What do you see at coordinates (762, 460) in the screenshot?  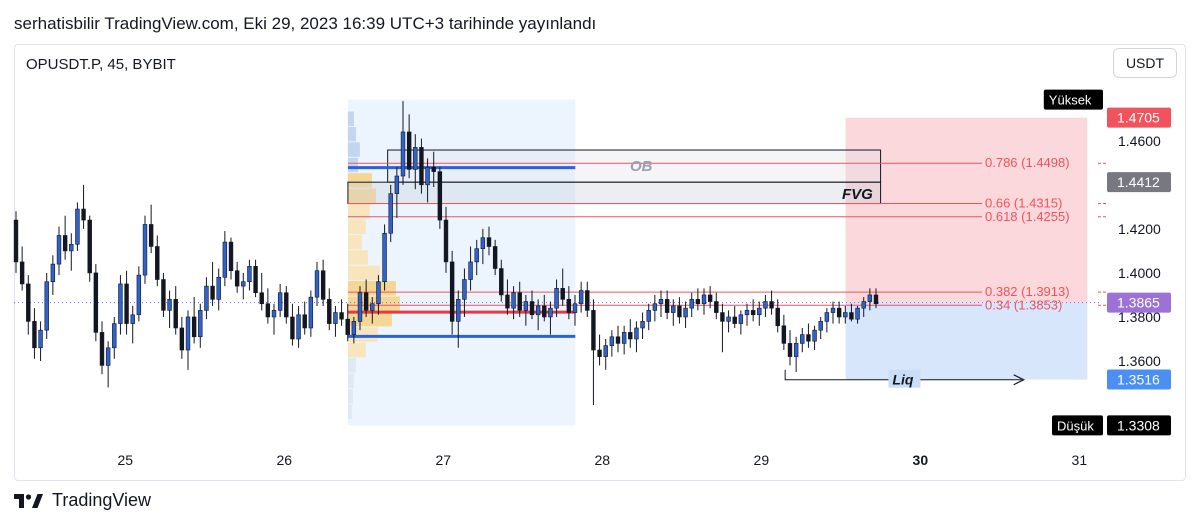 I see `x-tick-label: 29` at bounding box center [762, 460].